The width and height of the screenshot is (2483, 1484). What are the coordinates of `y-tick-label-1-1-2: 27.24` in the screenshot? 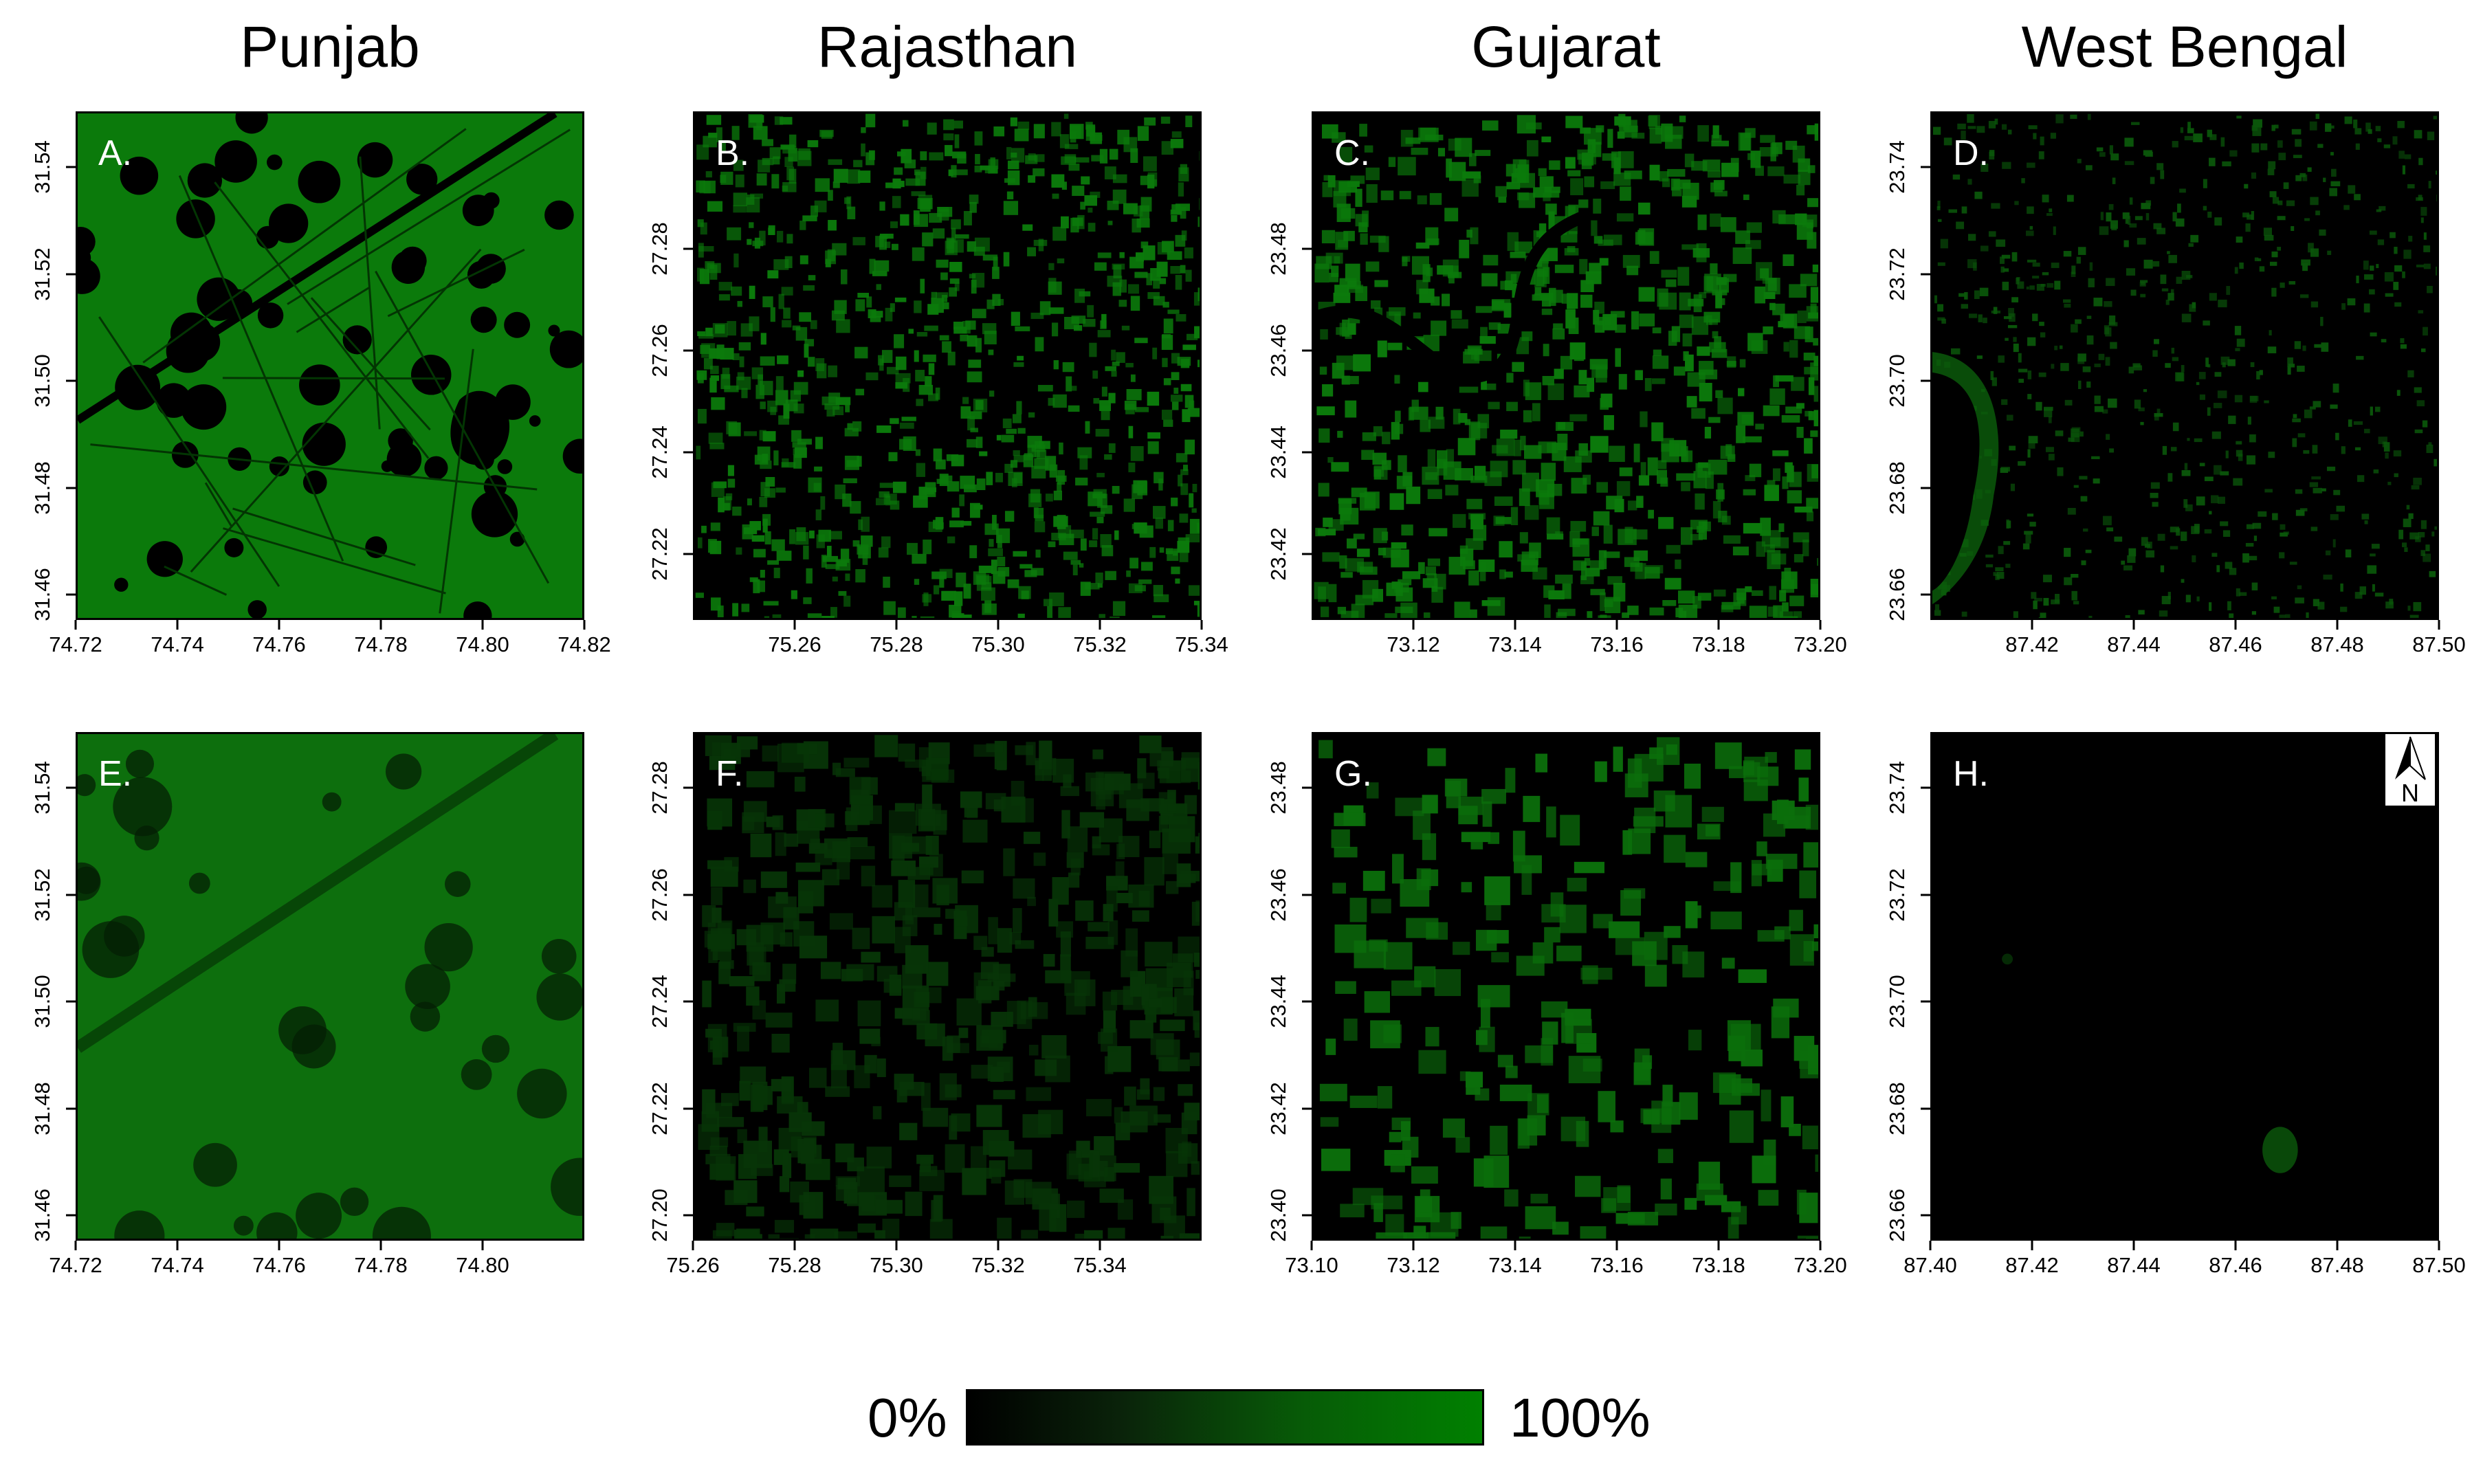 It's located at (660, 1001).